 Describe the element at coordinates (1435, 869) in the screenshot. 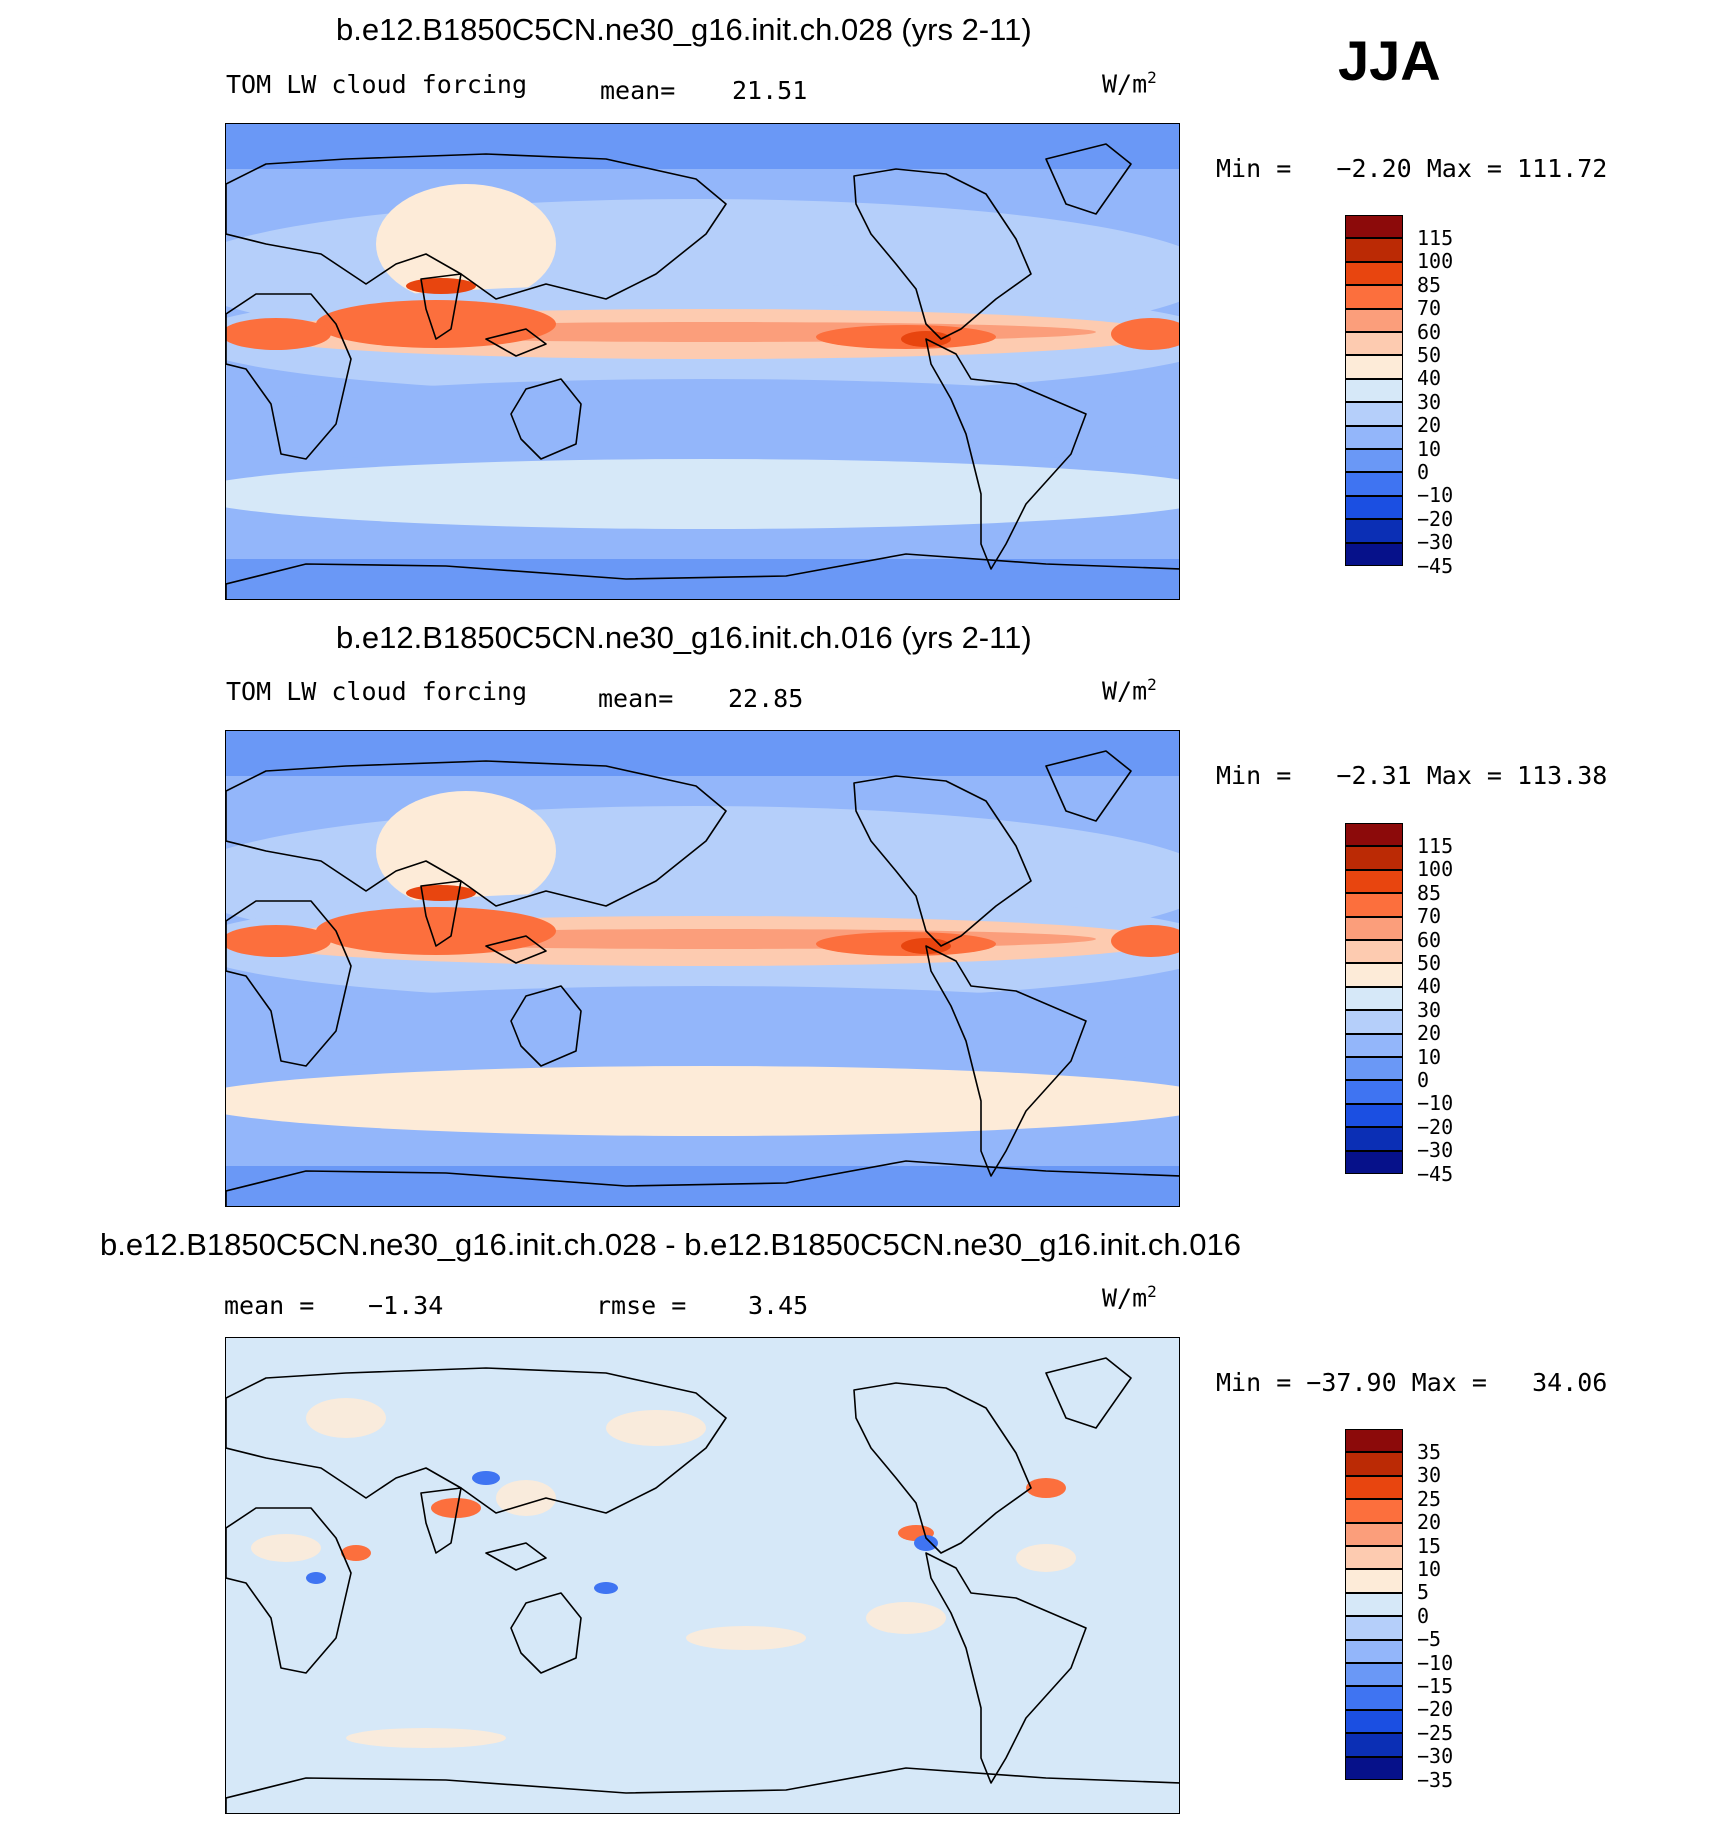

I see `colorbar-tick-label: 100` at that location.